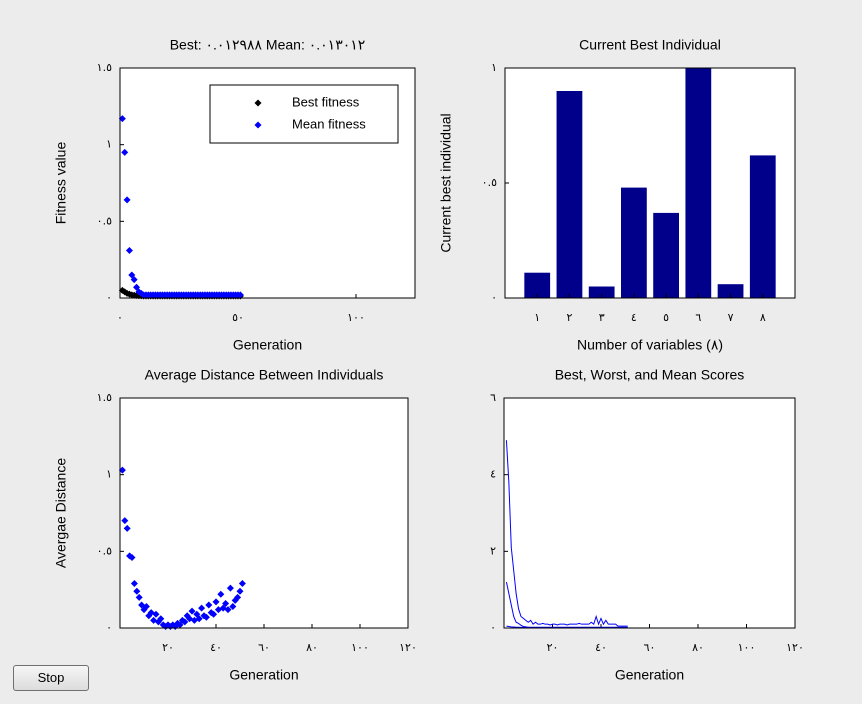 The width and height of the screenshot is (862, 704). Describe the element at coordinates (61, 513) in the screenshot. I see `y-axis-label: Avergae Distance` at that location.